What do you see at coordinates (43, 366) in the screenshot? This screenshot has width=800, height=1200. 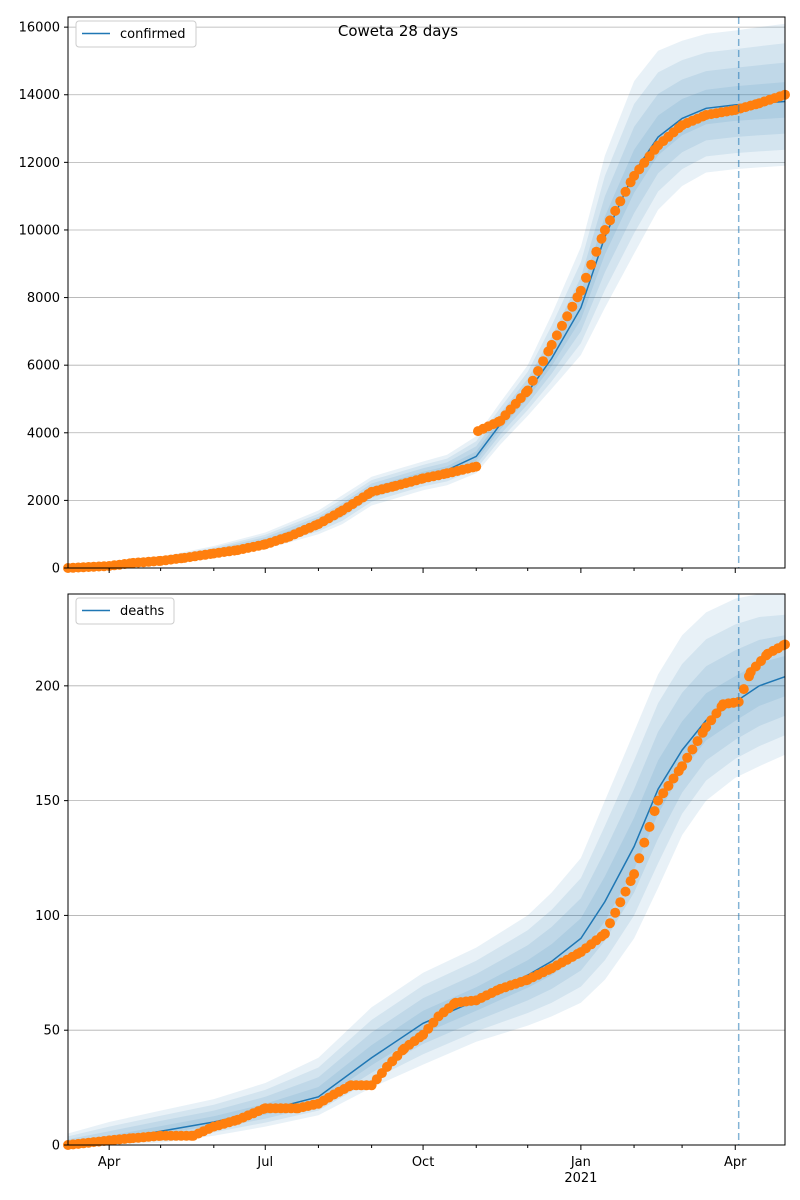 I see `y-tick-label: 6000` at bounding box center [43, 366].